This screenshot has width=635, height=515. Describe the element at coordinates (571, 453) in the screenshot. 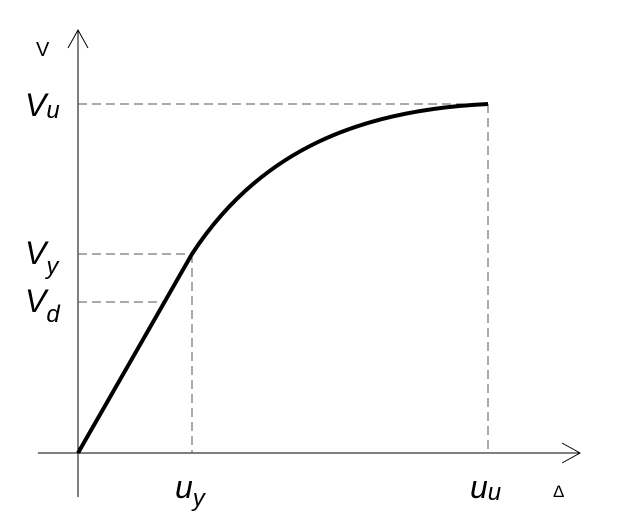

I see `x-axis-arrow` at that location.